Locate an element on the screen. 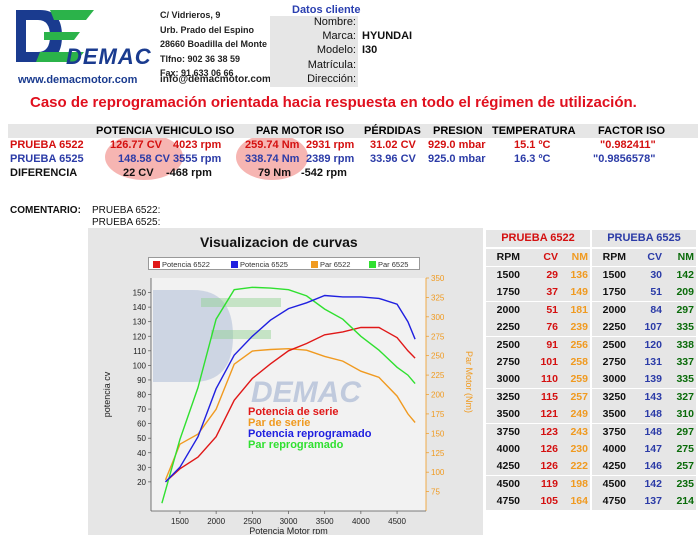 The image size is (700, 537). row-divider is located at coordinates (591, 266).